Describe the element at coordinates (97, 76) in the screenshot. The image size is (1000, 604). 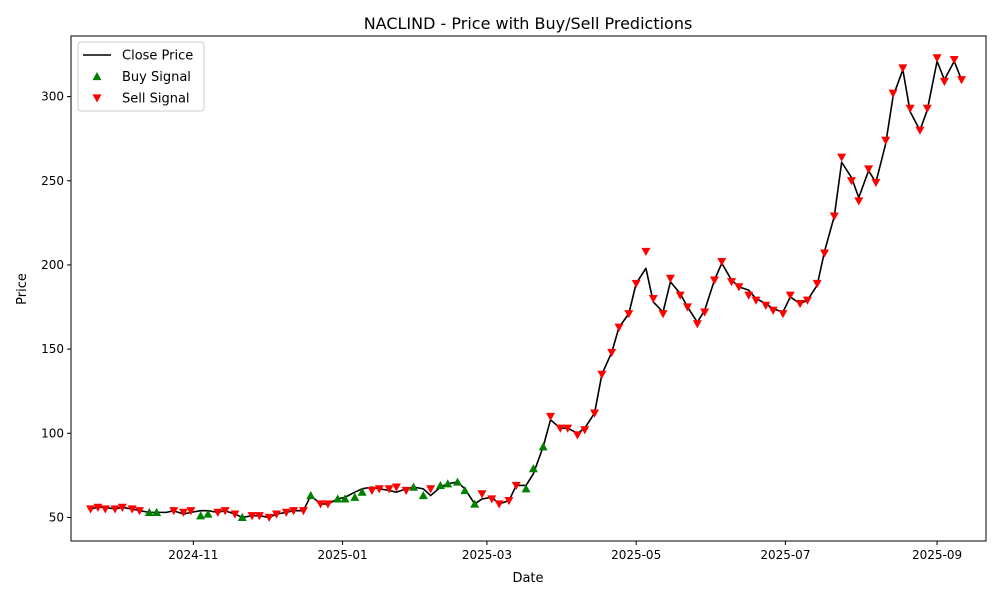
I see `legend-buy-swatch` at that location.